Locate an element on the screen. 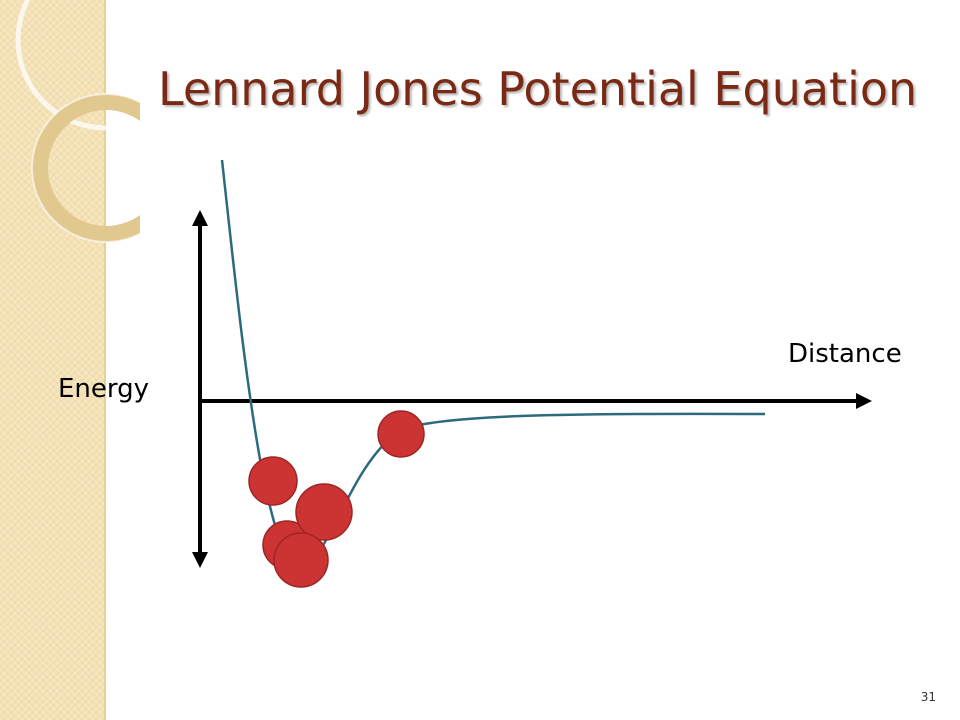 Image resolution: width=960 pixels, height=720 pixels. distance-axis-label: Distance is located at coordinates (845, 354).